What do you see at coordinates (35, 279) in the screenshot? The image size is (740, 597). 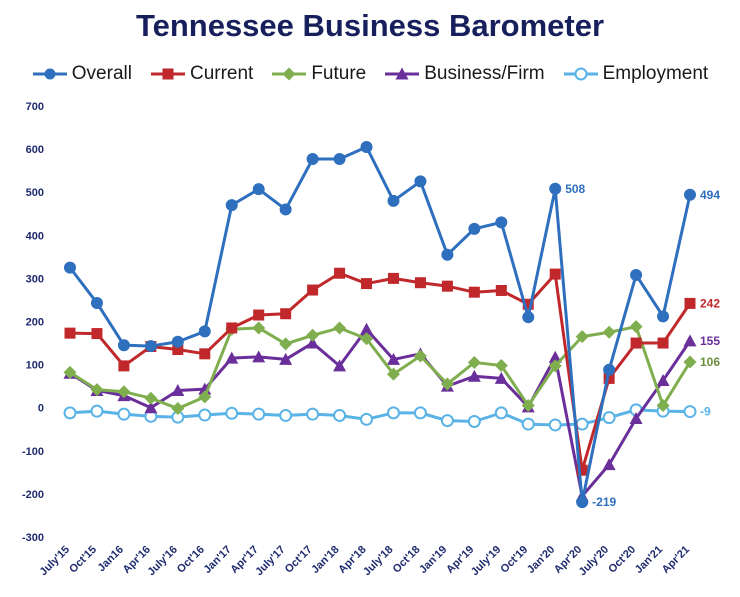 I see `y-tick-label: 300` at bounding box center [35, 279].